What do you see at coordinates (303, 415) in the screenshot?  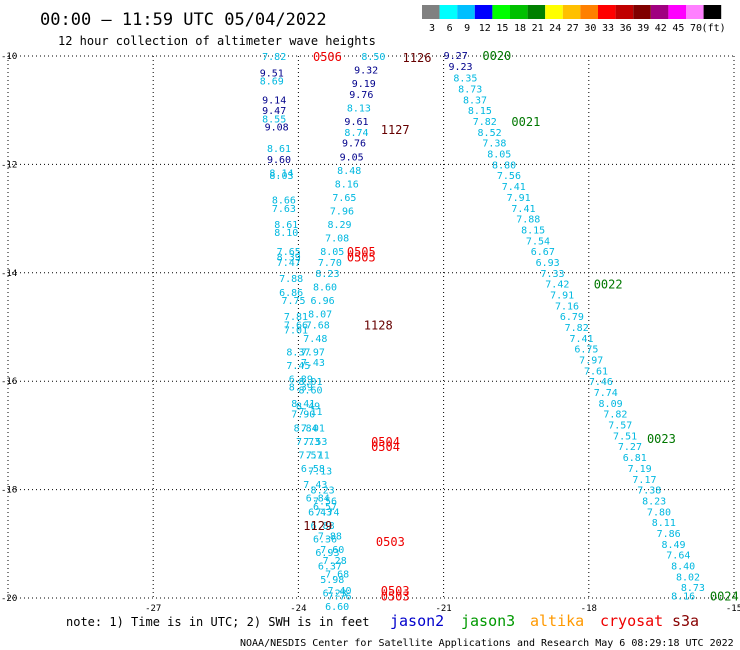 I see `wave-height-label: 7.90` at bounding box center [303, 415].